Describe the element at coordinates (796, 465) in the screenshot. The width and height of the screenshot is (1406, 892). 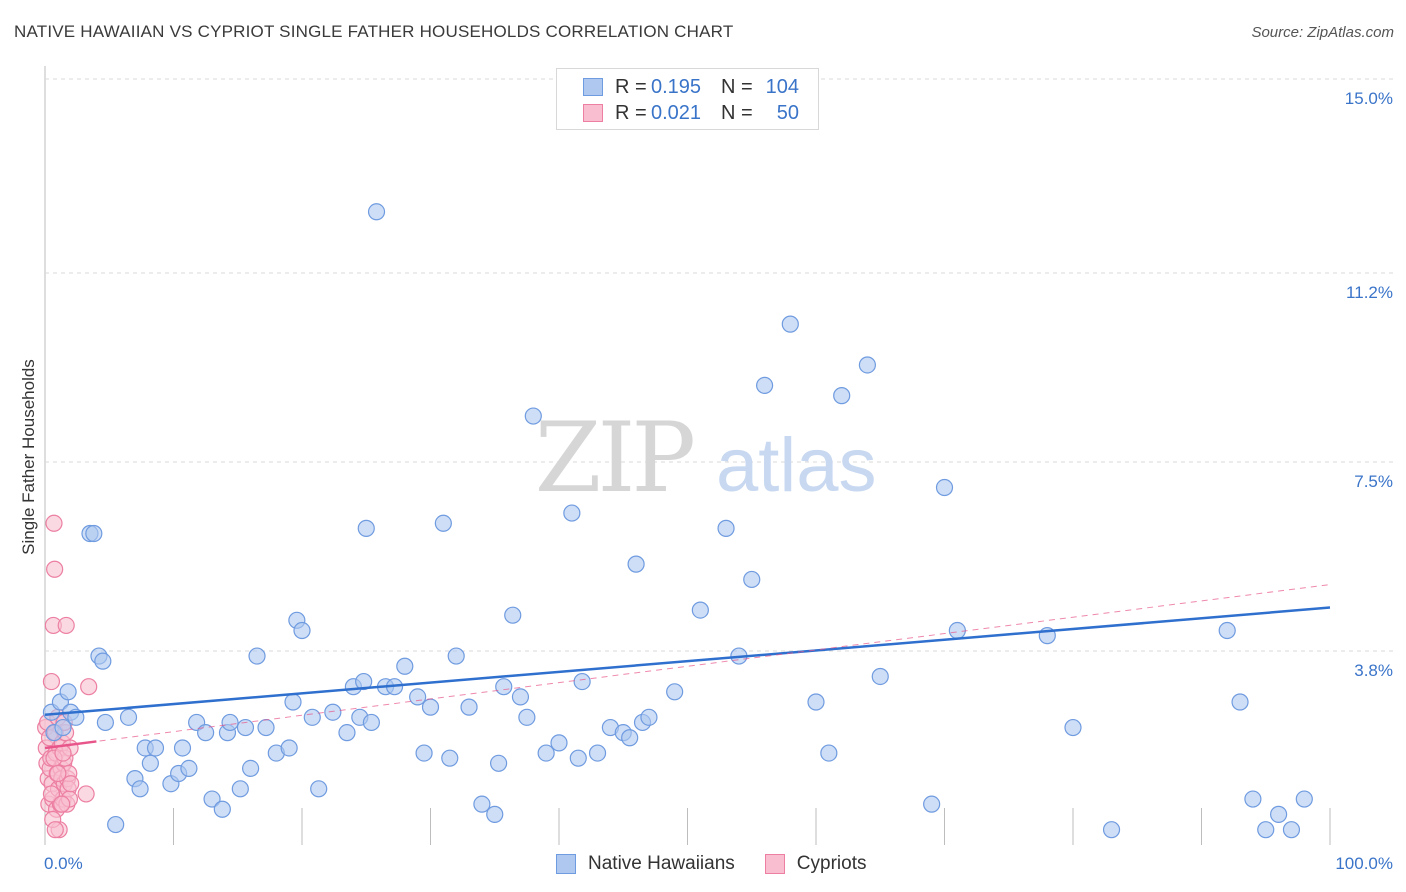
I see `watermark-atlas: atlas` at that location.